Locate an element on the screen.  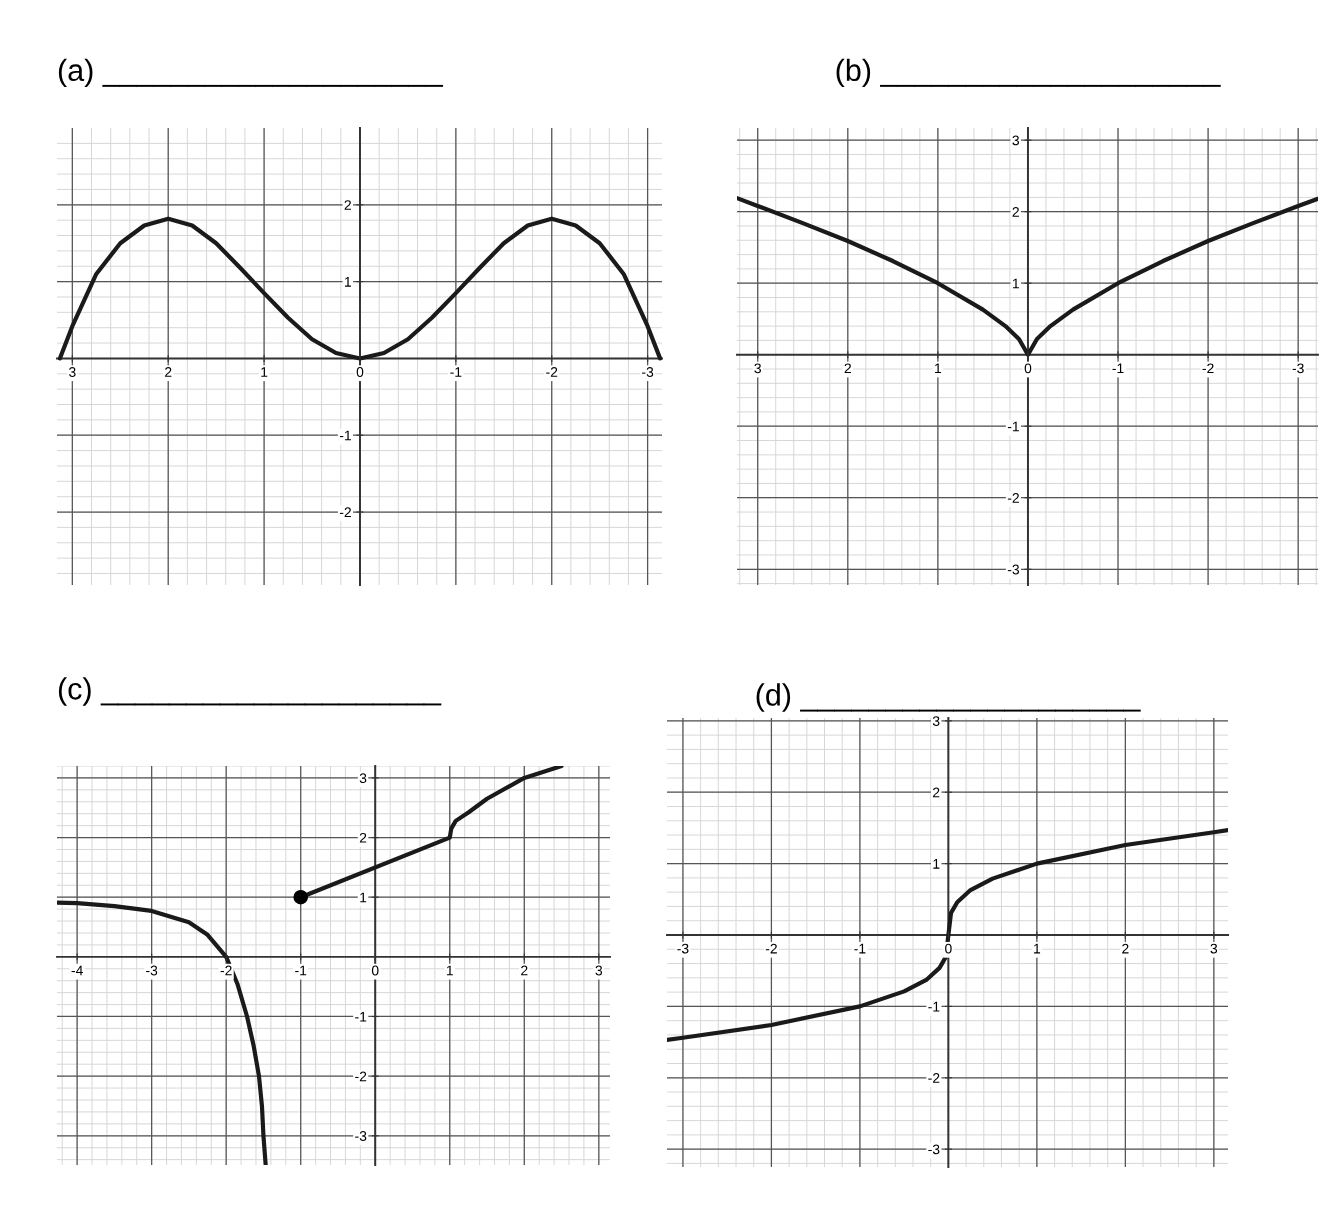
chart-title: (d) ____________________ is located at coordinates (948, 697).